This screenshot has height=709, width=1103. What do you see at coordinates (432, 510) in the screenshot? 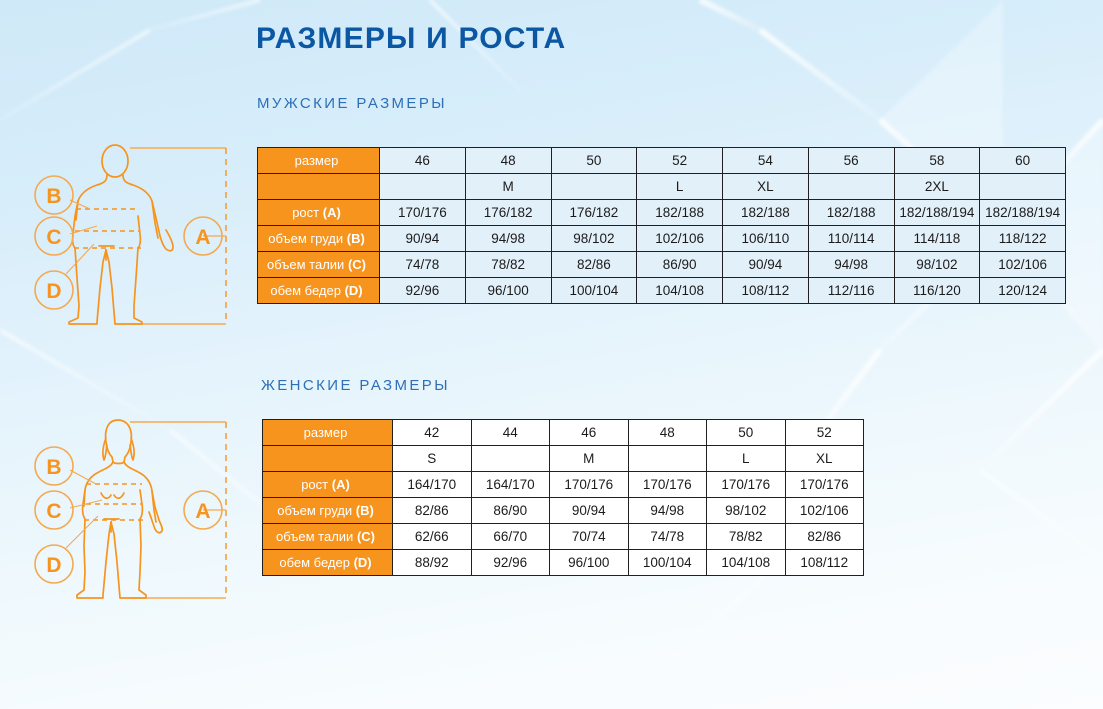
I see `women-cell-r3-c0: 82/86` at bounding box center [432, 510].